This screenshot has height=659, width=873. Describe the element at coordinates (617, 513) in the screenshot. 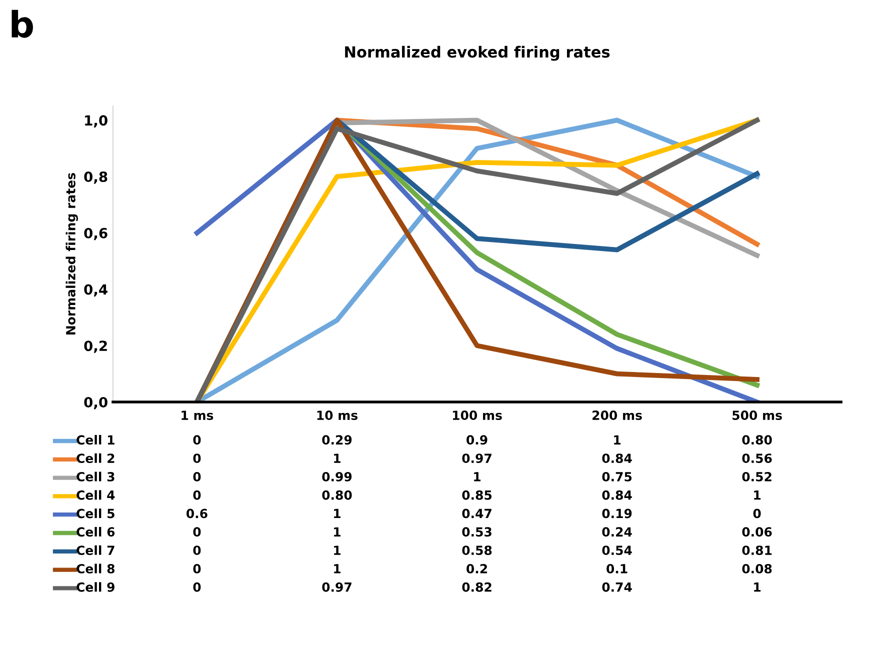

I see `data-label: 0.19` at that location.